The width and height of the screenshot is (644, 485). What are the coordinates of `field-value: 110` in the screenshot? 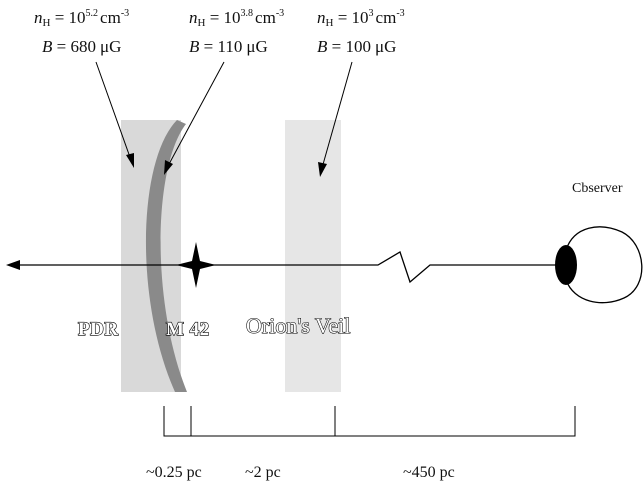 It's located at (229, 46).